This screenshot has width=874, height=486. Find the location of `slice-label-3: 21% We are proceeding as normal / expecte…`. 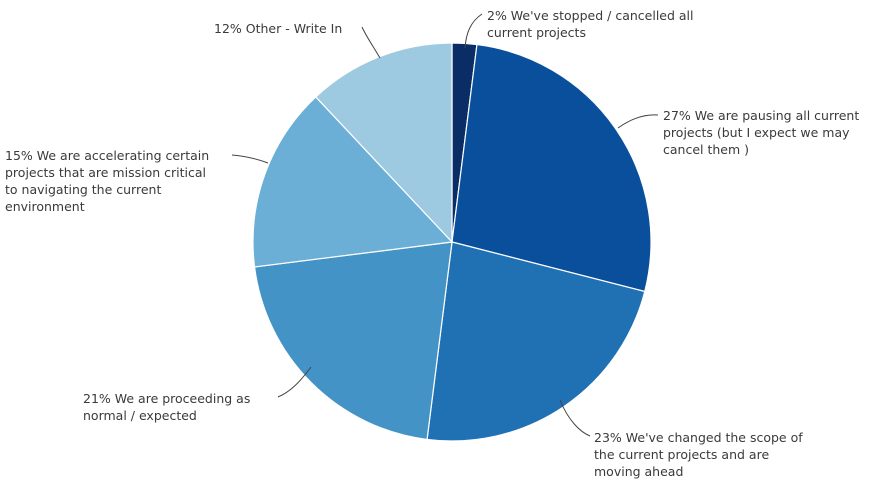

slice-label-3: 21% We are proceeding as normal / expecte… is located at coordinates (166, 407).